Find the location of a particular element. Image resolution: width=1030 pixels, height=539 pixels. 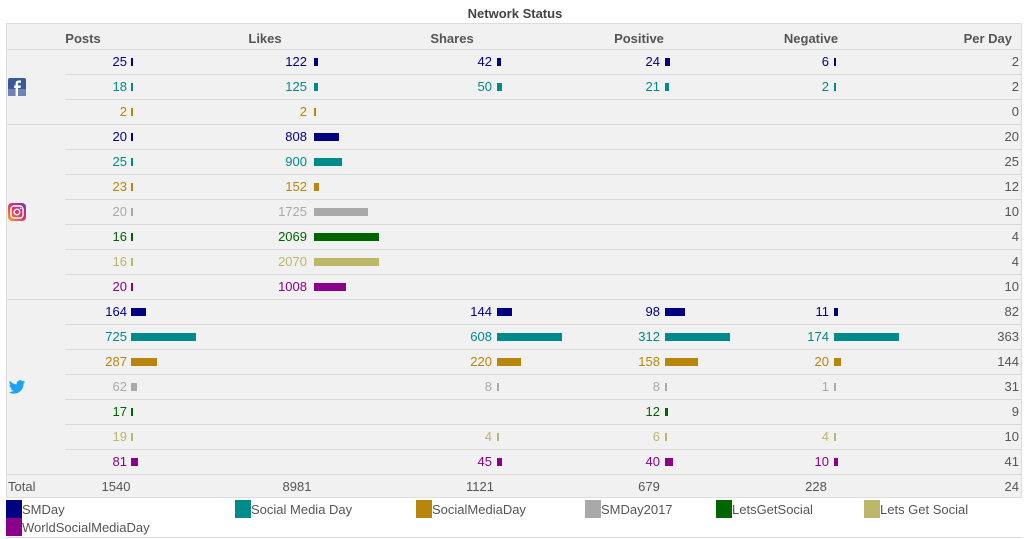

column-header-per-day: Per Day is located at coordinates (987, 38).